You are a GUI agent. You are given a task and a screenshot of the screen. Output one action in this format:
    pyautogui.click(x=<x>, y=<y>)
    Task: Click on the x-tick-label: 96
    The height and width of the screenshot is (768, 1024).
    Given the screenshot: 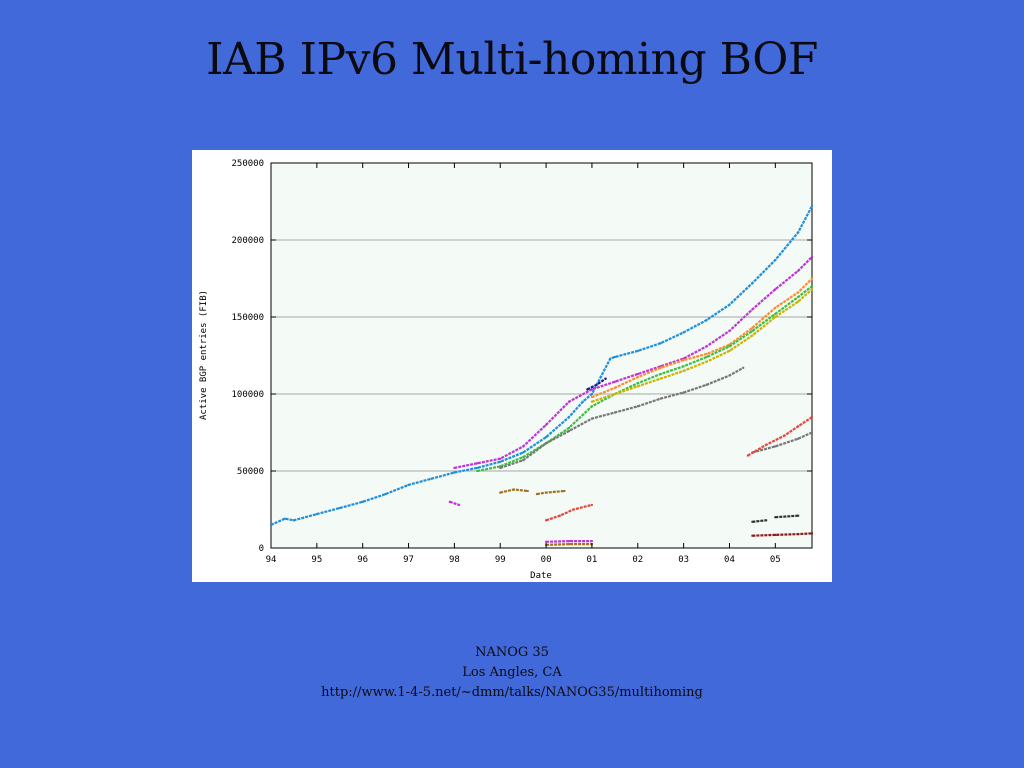 What is the action you would take?
    pyautogui.click(x=362, y=560)
    